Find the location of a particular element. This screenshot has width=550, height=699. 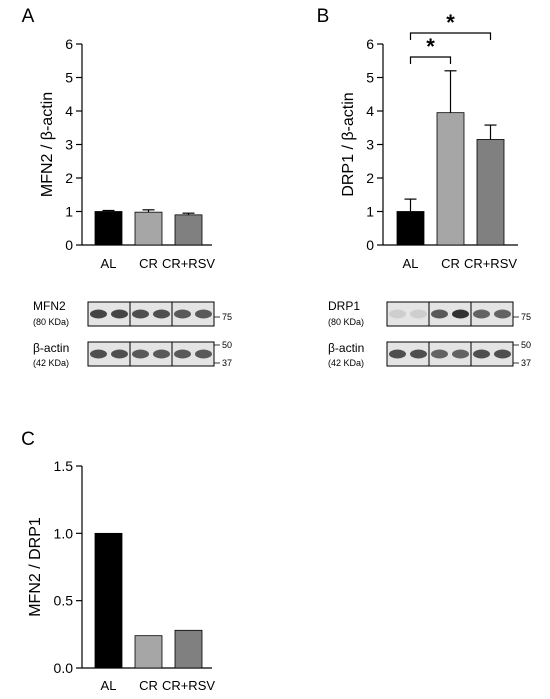

blot-label: DRP1 is located at coordinates (344, 306).